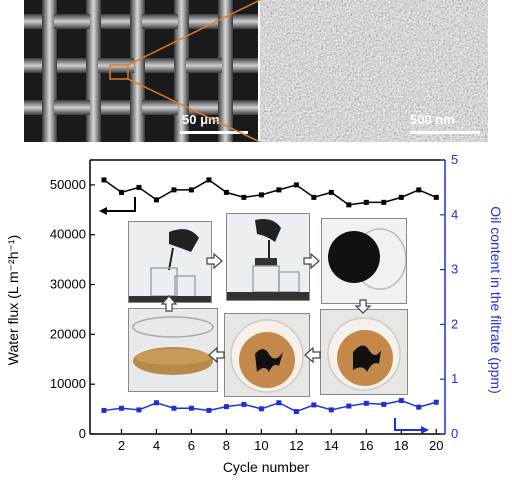 The width and height of the screenshot is (512, 480). What do you see at coordinates (454, 214) in the screenshot?
I see `y-right-tick-label: 4` at bounding box center [454, 214].